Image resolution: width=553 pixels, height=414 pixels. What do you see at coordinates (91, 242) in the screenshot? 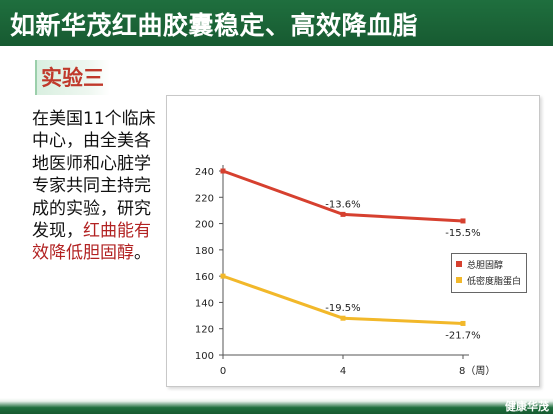
I see `description-highlight: 红曲能有效降低胆固醇` at bounding box center [91, 242].